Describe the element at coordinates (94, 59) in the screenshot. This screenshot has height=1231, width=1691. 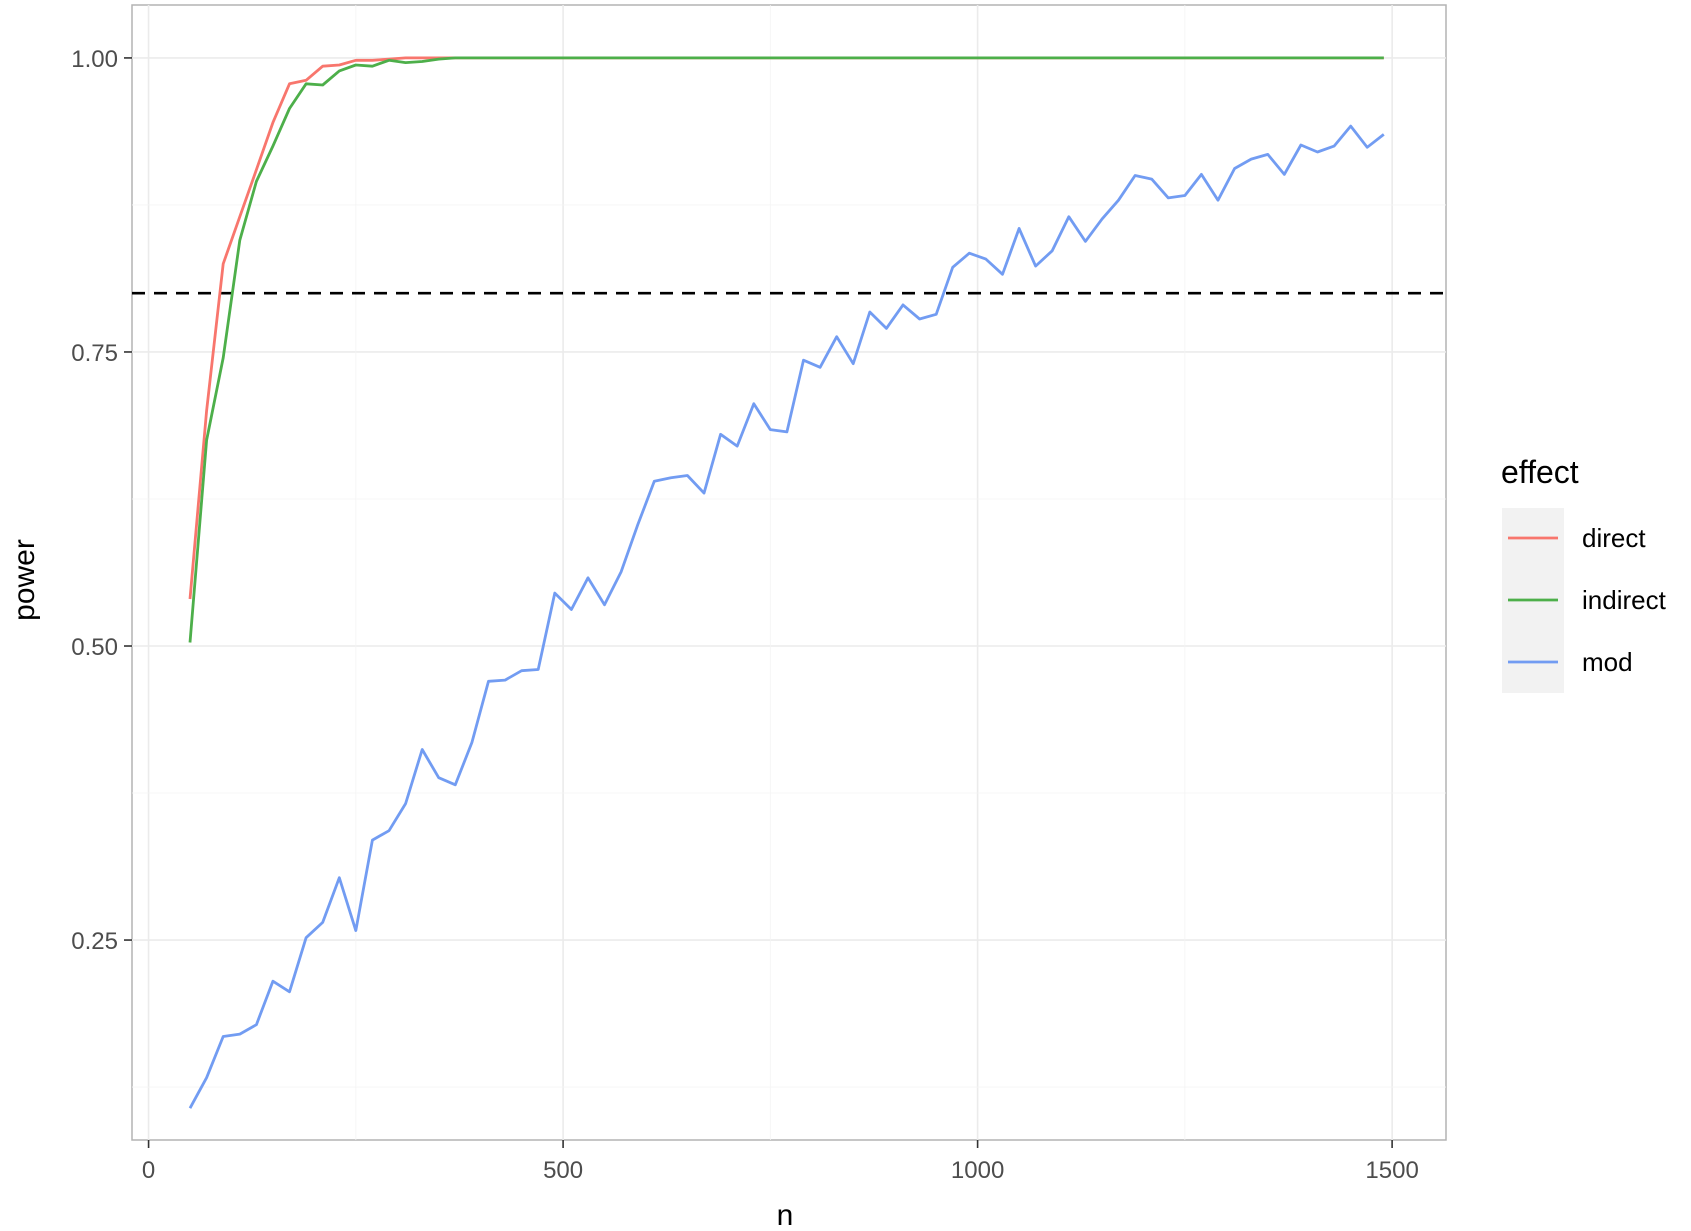
I see `y-tick-label: 1.00` at that location.